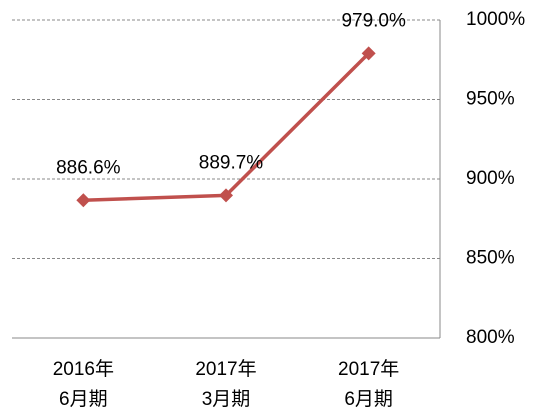 The image size is (542, 416). I want to click on y-tick-label: 950%, so click(490, 99).